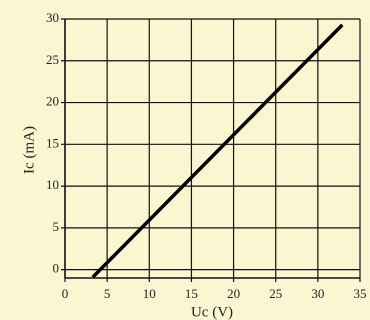 This screenshot has height=320, width=370. Describe the element at coordinates (275, 293) in the screenshot. I see `x-tick-label: 25` at that location.